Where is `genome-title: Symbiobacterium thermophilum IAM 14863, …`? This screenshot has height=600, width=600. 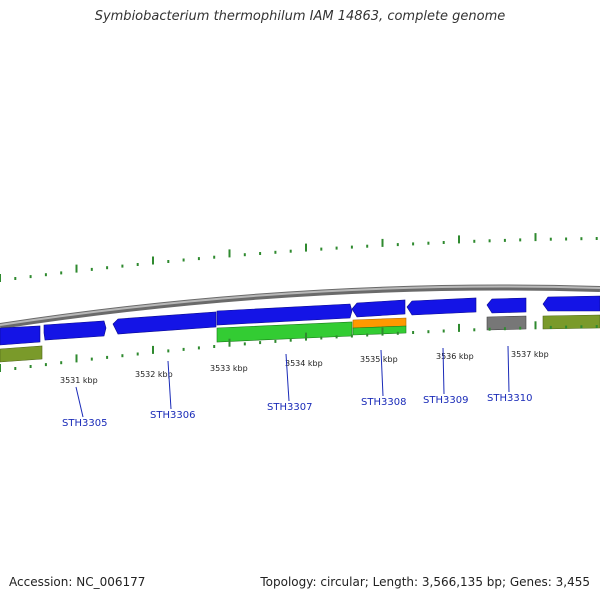
genome-title: Symbiobacterium thermophilum IAM 14863, … is located at coordinates (300, 16).